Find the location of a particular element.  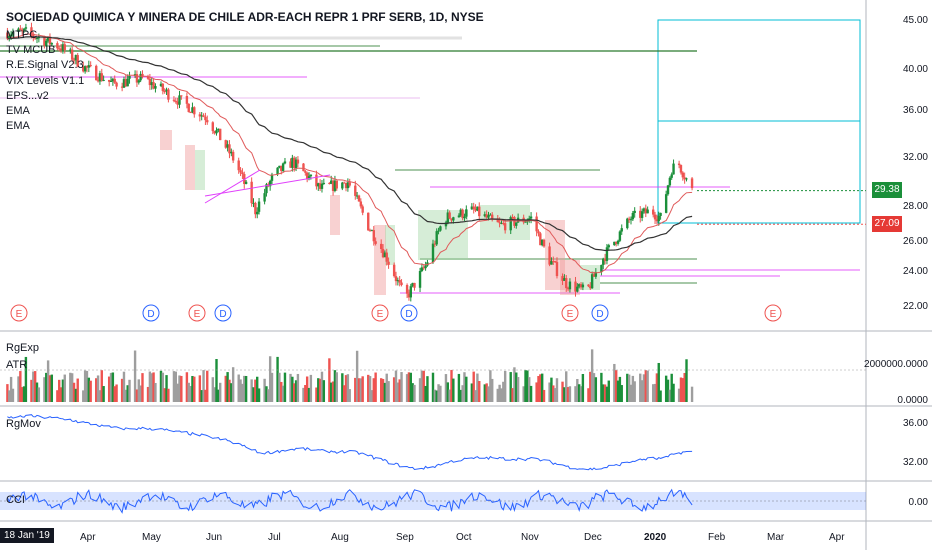

indicator-vix-levels: VIX Levels V1.1 is located at coordinates (45, 80).